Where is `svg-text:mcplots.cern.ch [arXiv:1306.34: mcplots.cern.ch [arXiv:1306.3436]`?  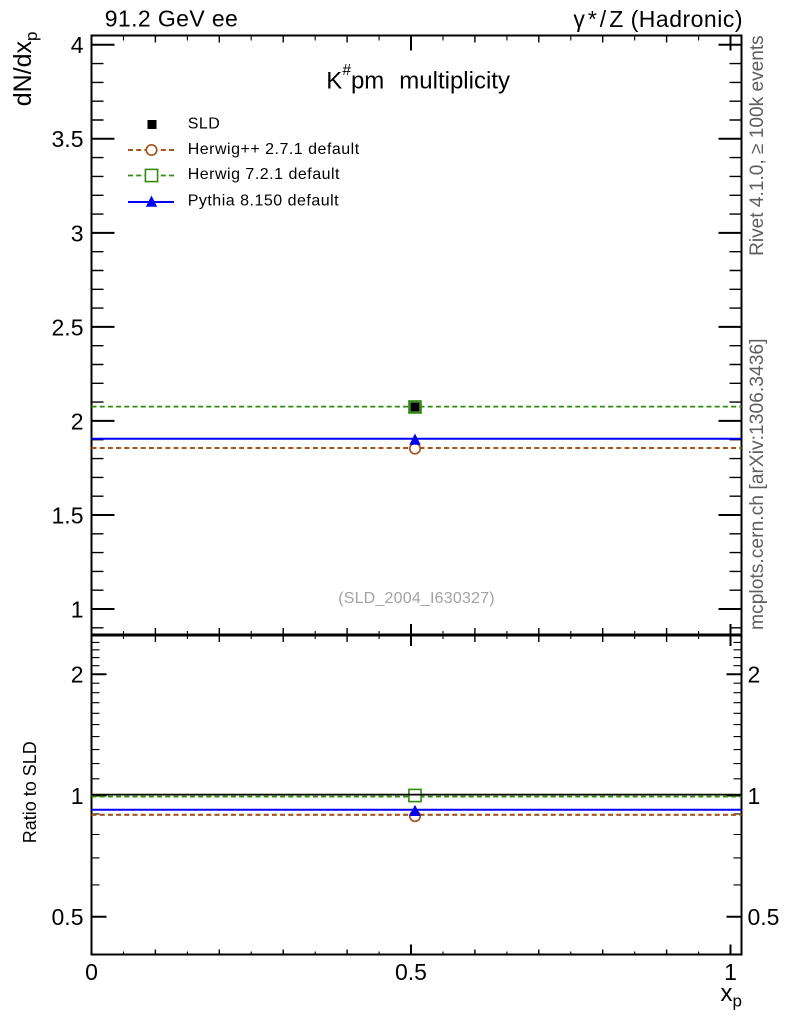 svg-text:mcplots.cern.ch [arXiv:1306.34: mcplots.cern.ch [arXiv:1306.3436] is located at coordinates (757, 484).